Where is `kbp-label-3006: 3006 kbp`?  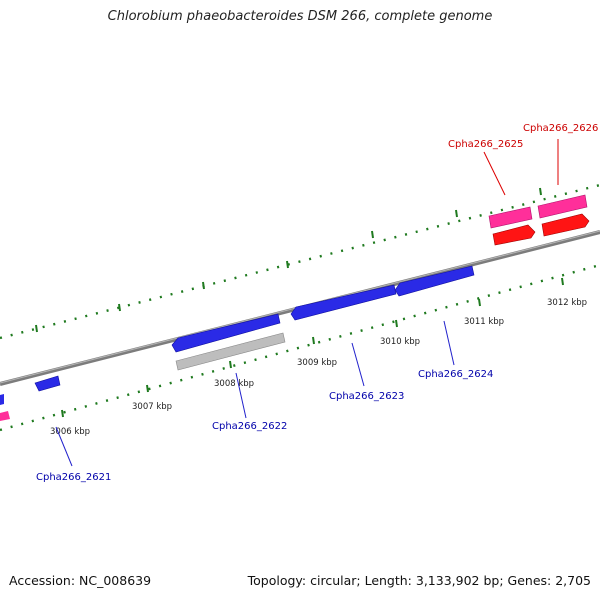 kbp-label-3006: 3006 kbp is located at coordinates (70, 432).